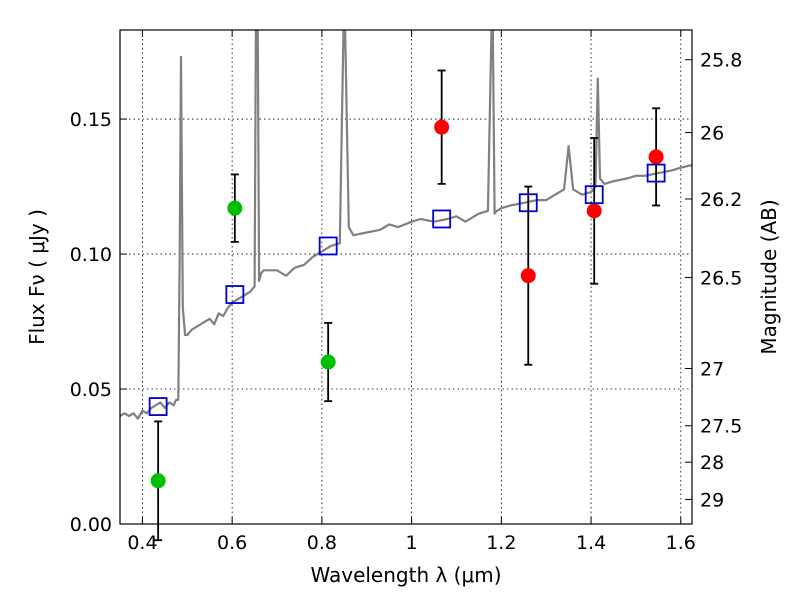 This screenshot has width=800, height=600. What do you see at coordinates (681, 543) in the screenshot?
I see `x-tick-label: 1.6` at bounding box center [681, 543].